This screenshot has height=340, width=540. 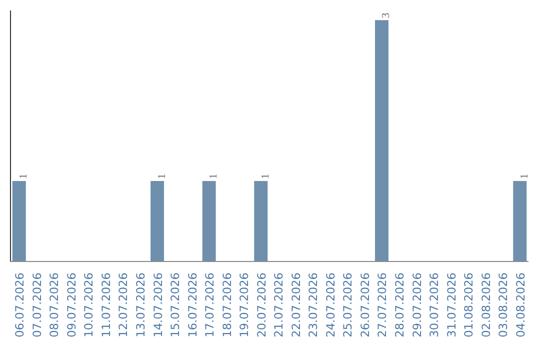 I want to click on data-label: 3, so click(x=386, y=15).